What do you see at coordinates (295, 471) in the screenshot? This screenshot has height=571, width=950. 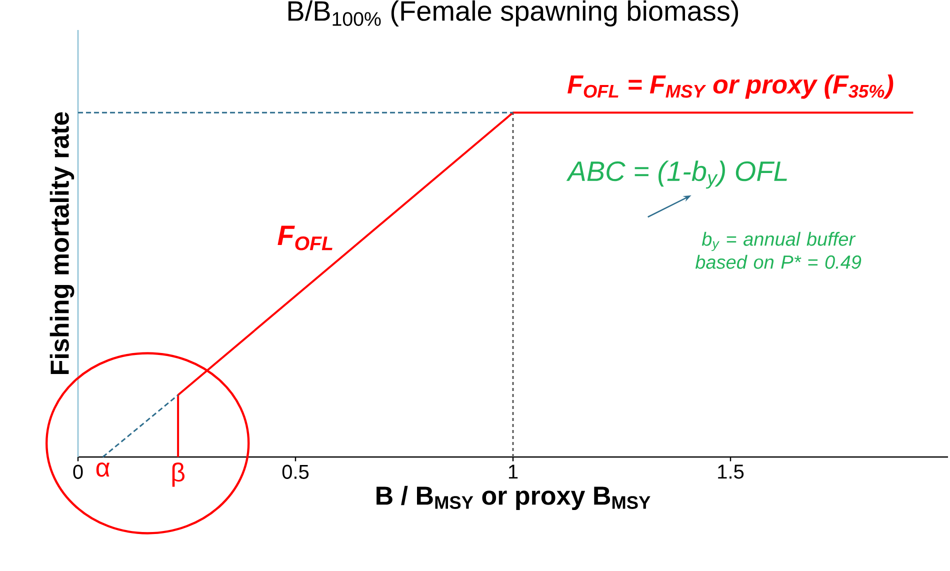 I see `x-tick-label: 0.5` at bounding box center [295, 471].